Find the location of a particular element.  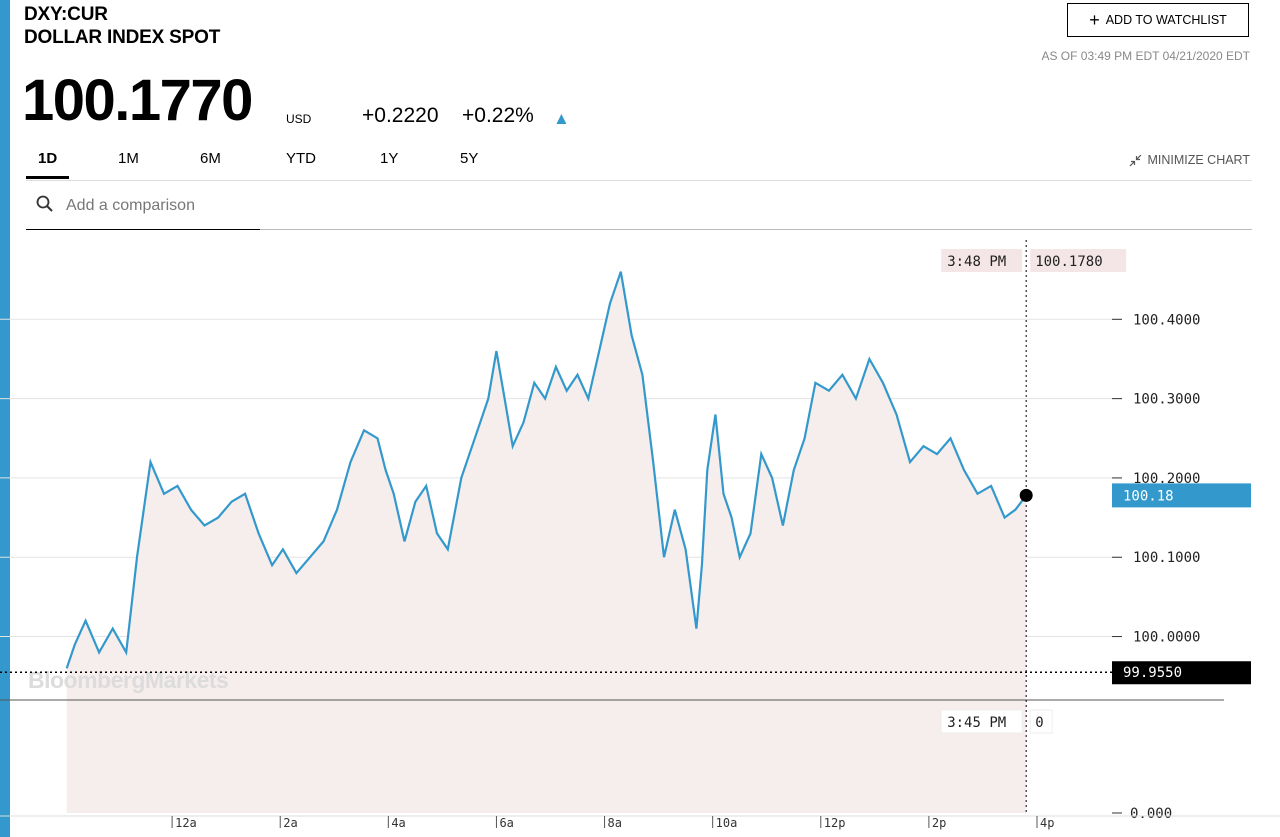

x-tick-label: 2p is located at coordinates (939, 823).